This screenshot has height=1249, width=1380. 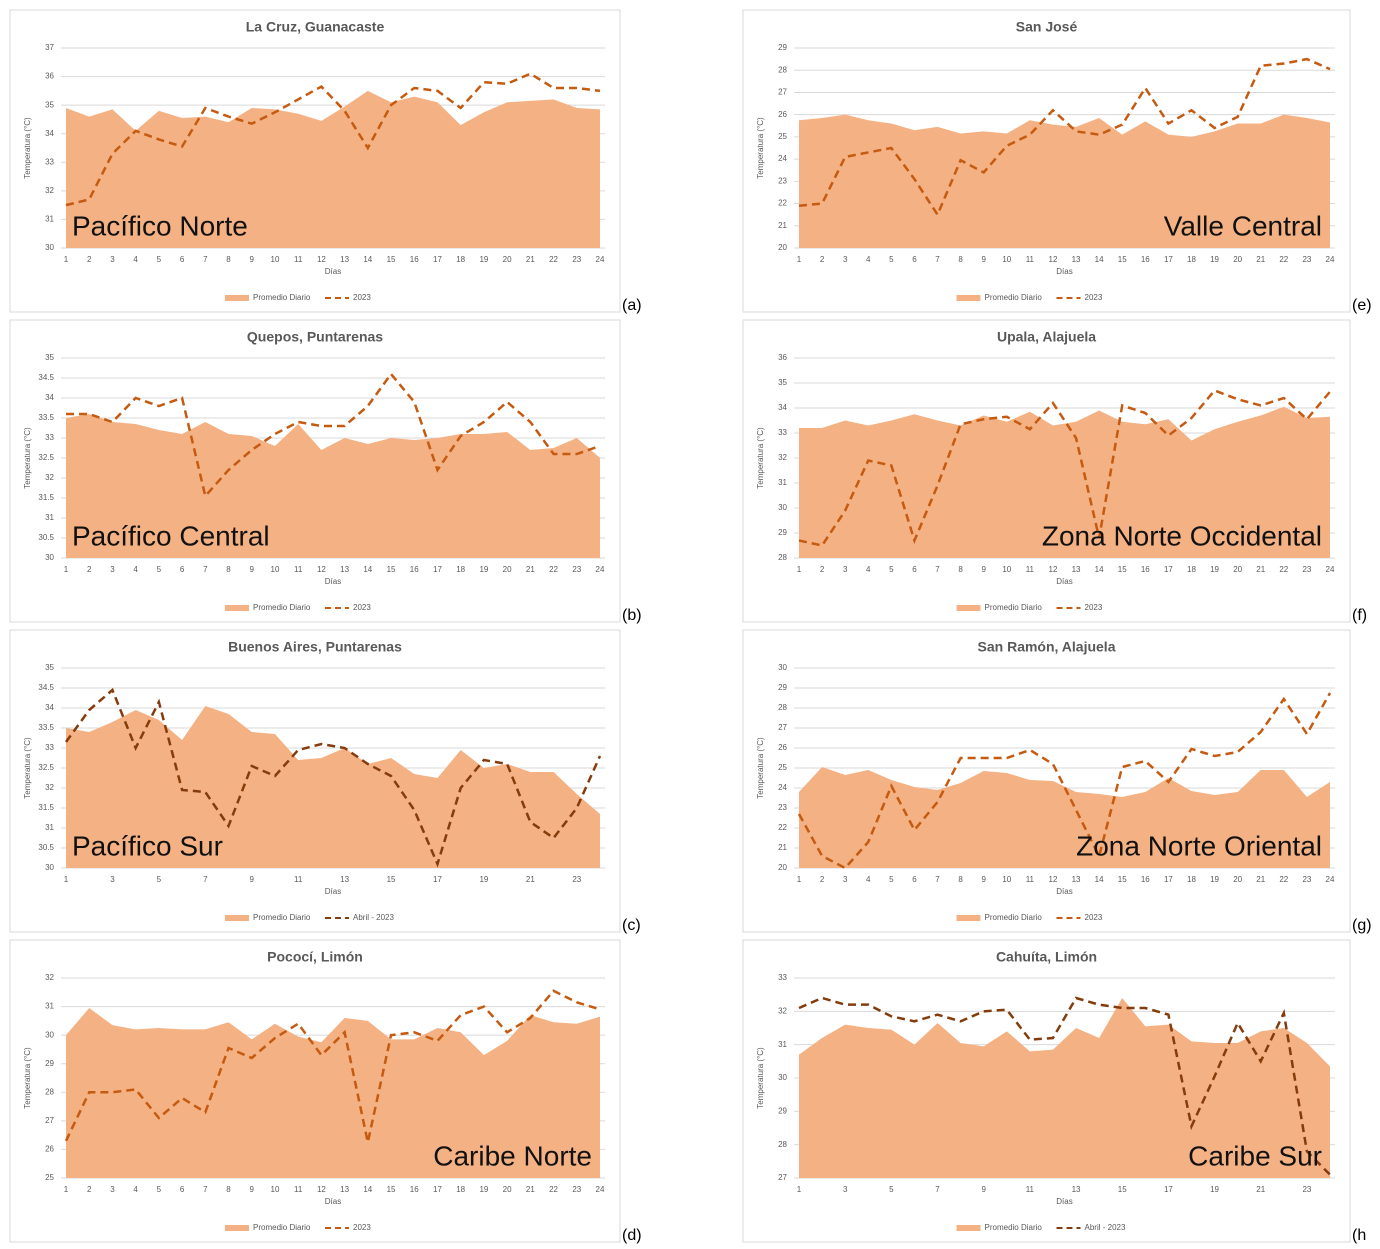 I want to click on chart-title: Quepos, Puntarenas, so click(x=315, y=337).